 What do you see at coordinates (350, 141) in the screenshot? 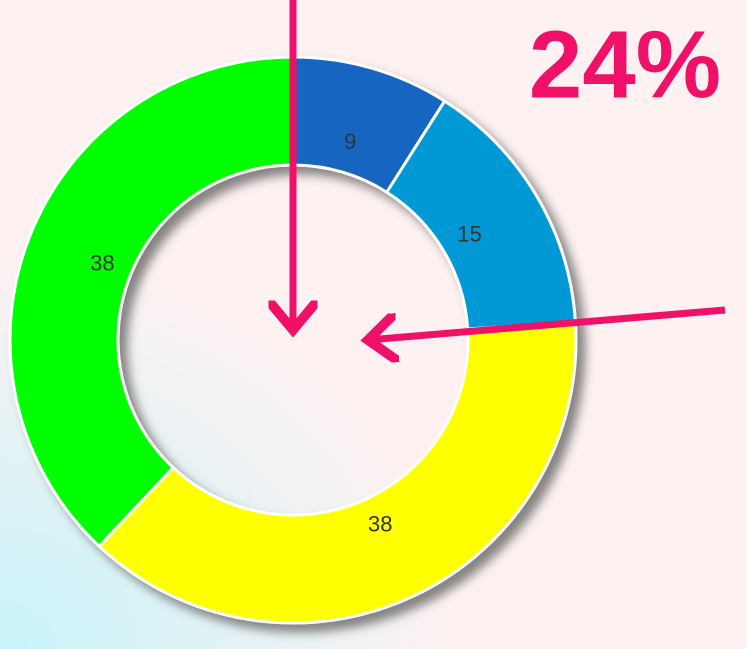
I see `data-label: 9` at bounding box center [350, 141].